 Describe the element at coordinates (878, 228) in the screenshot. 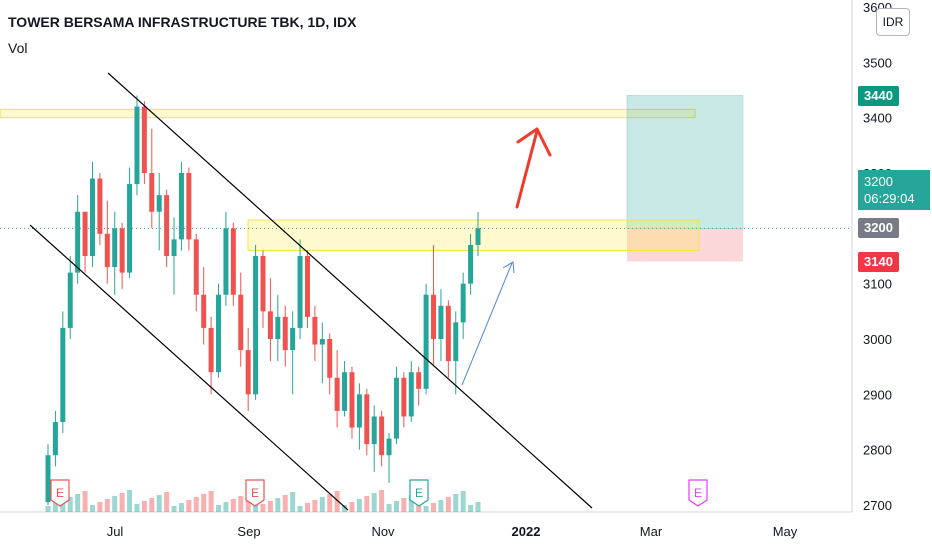

I see `last-price-tag: 3200` at that location.